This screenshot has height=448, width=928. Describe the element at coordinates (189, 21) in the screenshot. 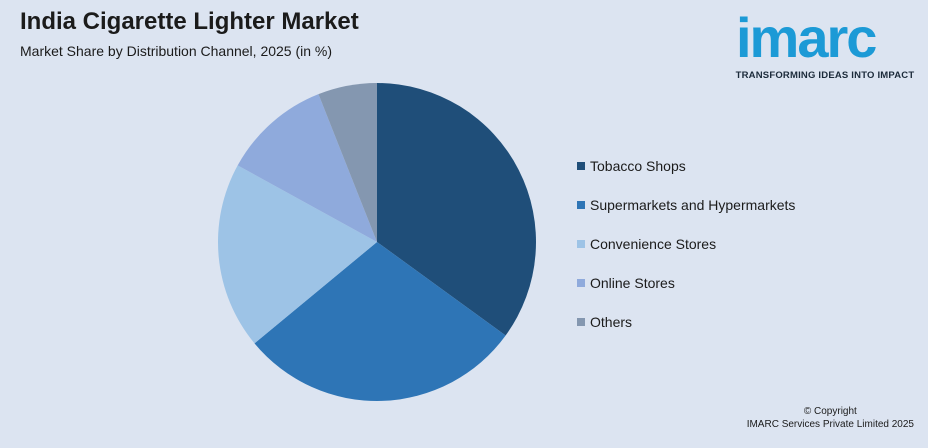

I see `chart-title: India Cigarette Lighter Market` at that location.